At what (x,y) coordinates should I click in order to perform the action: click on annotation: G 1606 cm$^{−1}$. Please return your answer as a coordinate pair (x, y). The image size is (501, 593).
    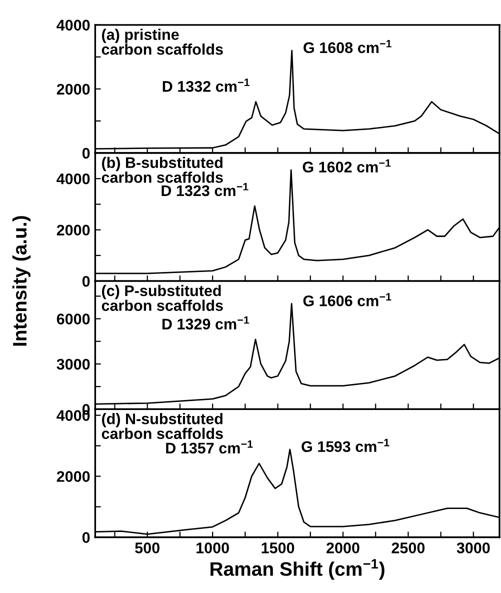
    Looking at the image, I should click on (347, 299).